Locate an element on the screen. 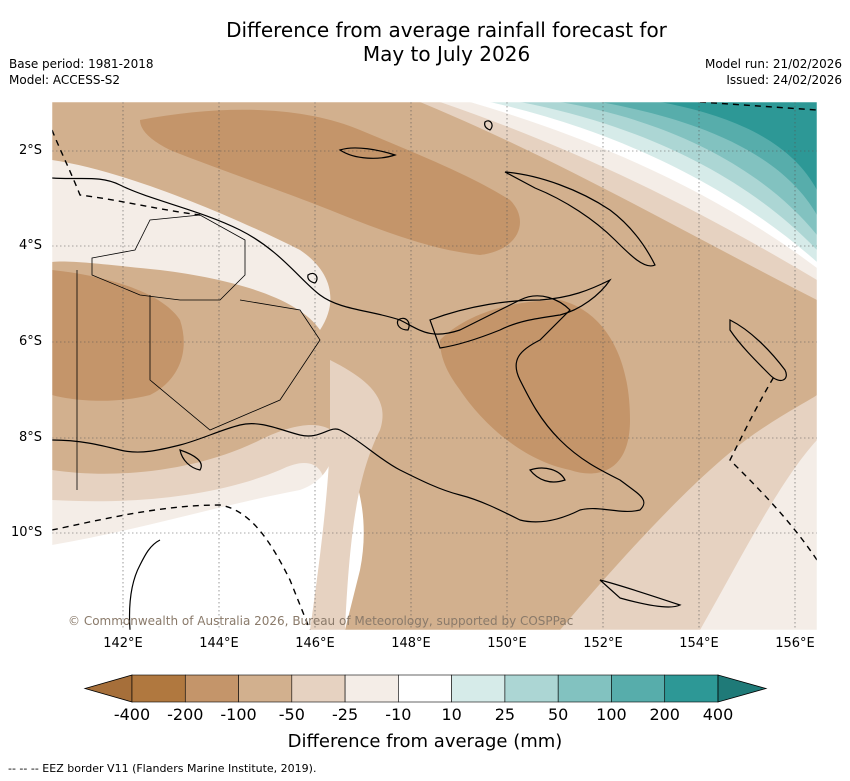 The width and height of the screenshot is (850, 781). title-line-2: May to July 2026 is located at coordinates (446, 54).